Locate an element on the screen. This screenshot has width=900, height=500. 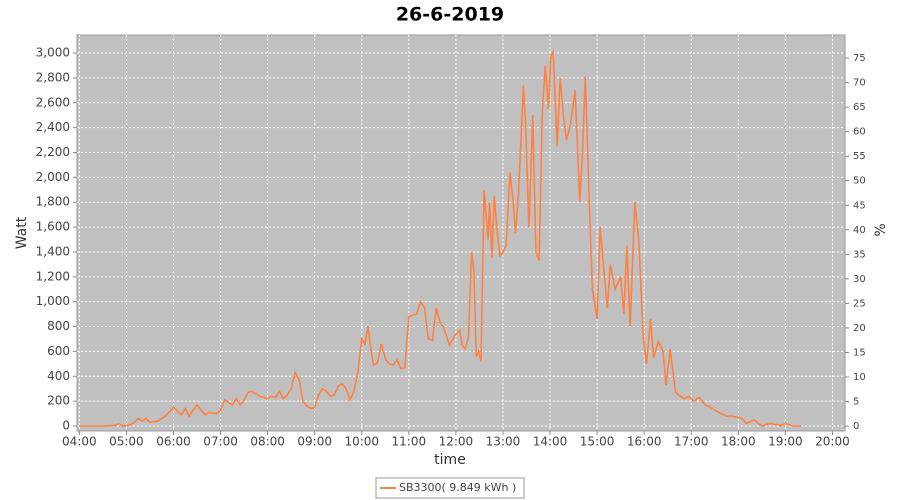
x-tick-label: 06:00 is located at coordinates (173, 442).